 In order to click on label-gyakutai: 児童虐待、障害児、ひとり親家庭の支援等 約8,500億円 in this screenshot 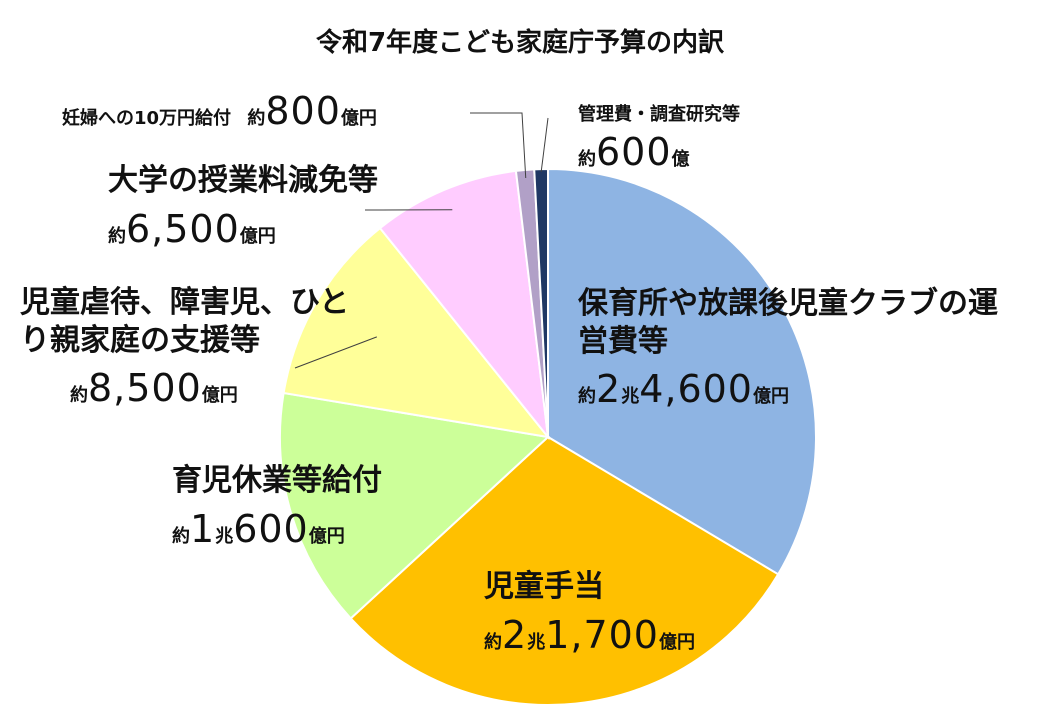, I will do `click(192, 348)`.